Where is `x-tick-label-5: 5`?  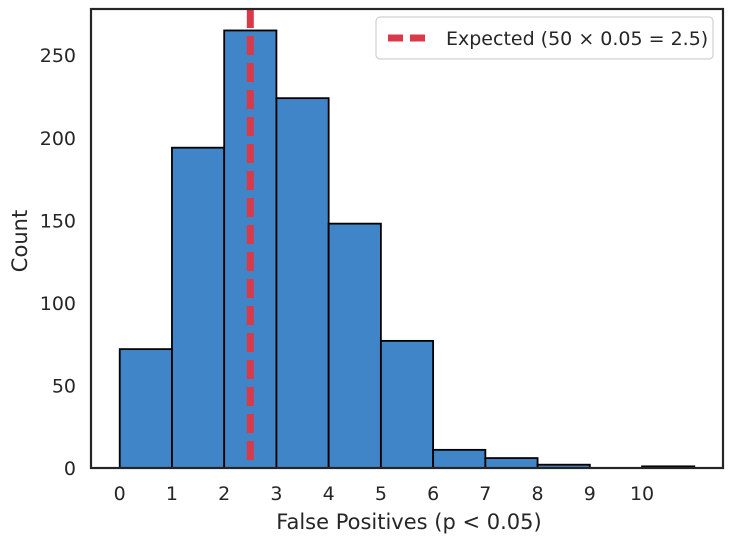
x-tick-label-5: 5 is located at coordinates (381, 494).